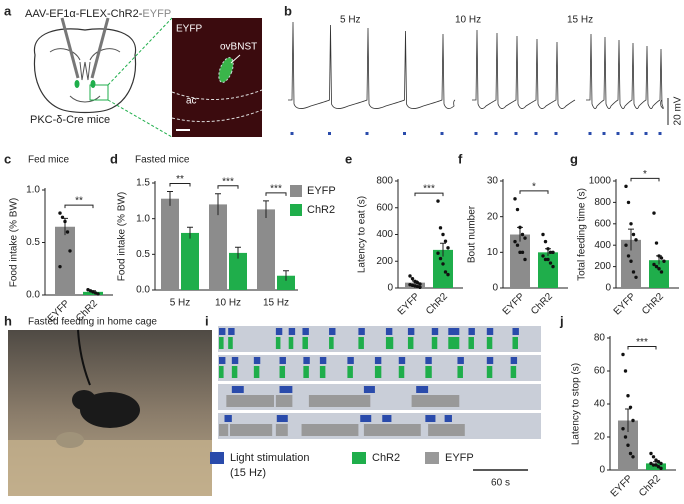  What do you see at coordinates (443, 249) in the screenshot?
I see `error-bar` at bounding box center [443, 249].